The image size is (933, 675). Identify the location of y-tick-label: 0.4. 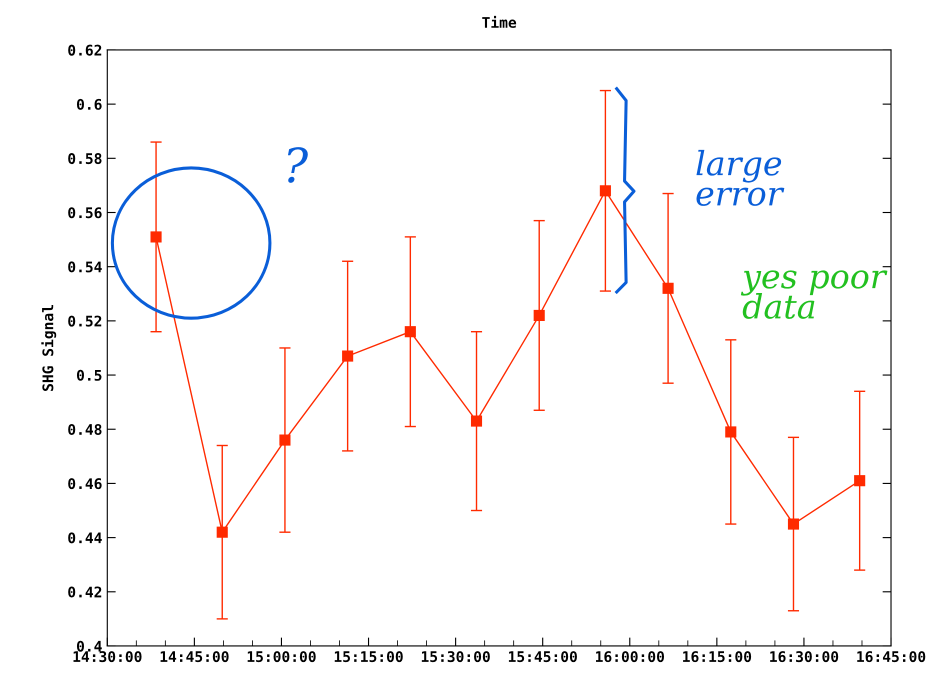
(89, 646).